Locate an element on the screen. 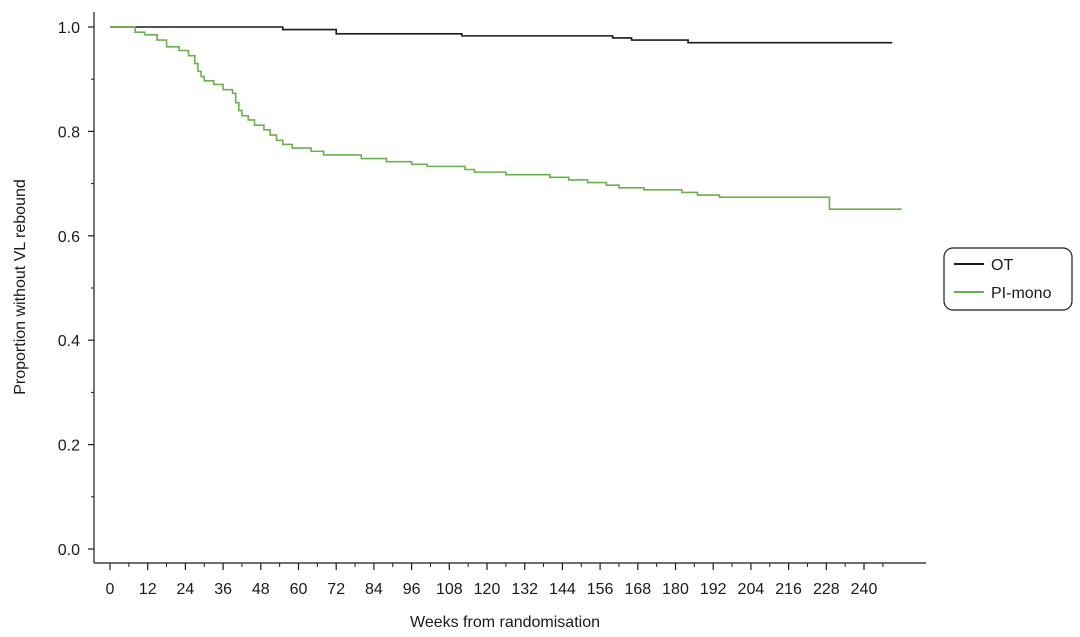 The height and width of the screenshot is (637, 1080). legend-label-pi-mono: PI-mono is located at coordinates (1021, 293).